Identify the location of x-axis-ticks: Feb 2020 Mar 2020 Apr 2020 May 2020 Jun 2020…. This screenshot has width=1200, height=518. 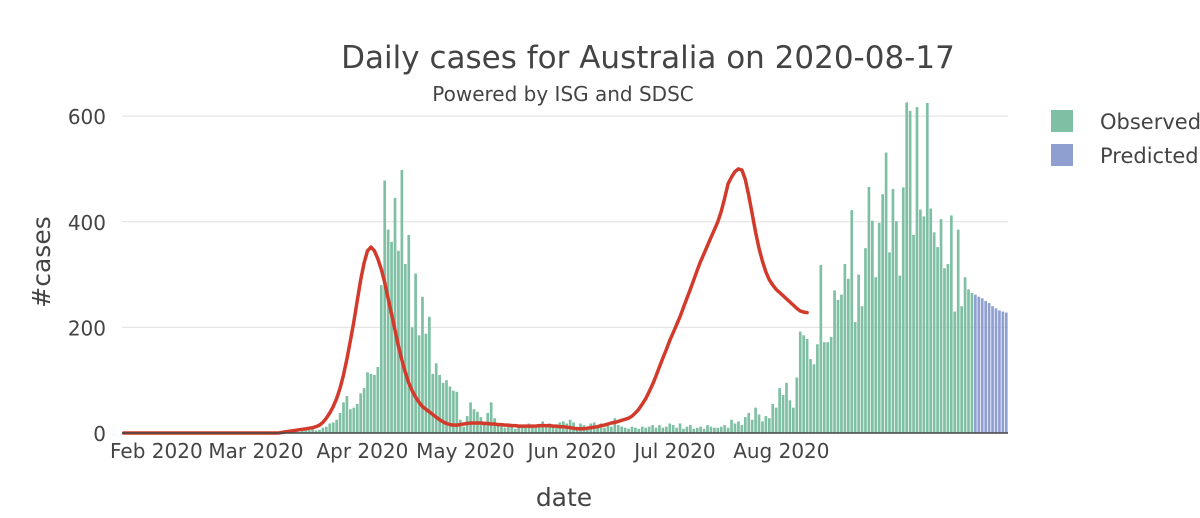
(469, 451).